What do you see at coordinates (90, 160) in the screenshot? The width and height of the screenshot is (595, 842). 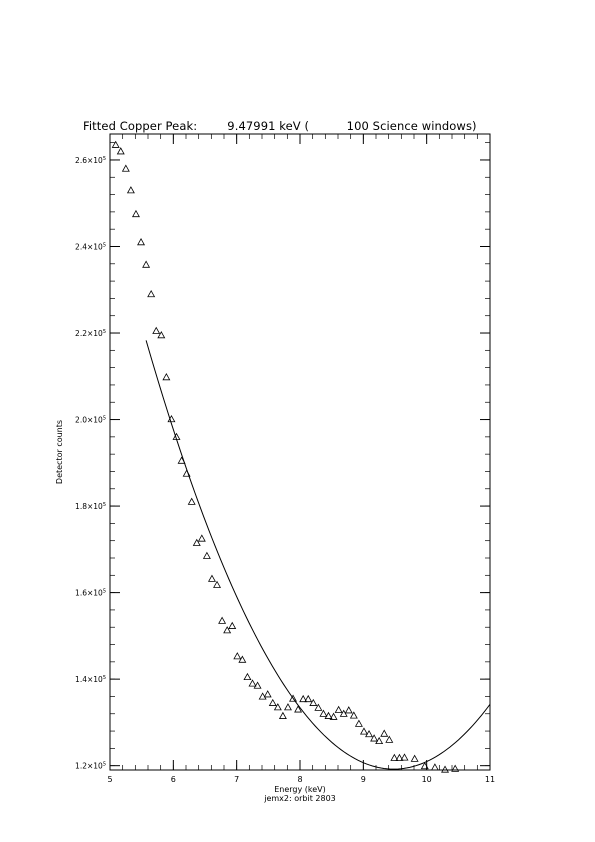 I see `y-tick-label: 2.6×105` at bounding box center [90, 160].